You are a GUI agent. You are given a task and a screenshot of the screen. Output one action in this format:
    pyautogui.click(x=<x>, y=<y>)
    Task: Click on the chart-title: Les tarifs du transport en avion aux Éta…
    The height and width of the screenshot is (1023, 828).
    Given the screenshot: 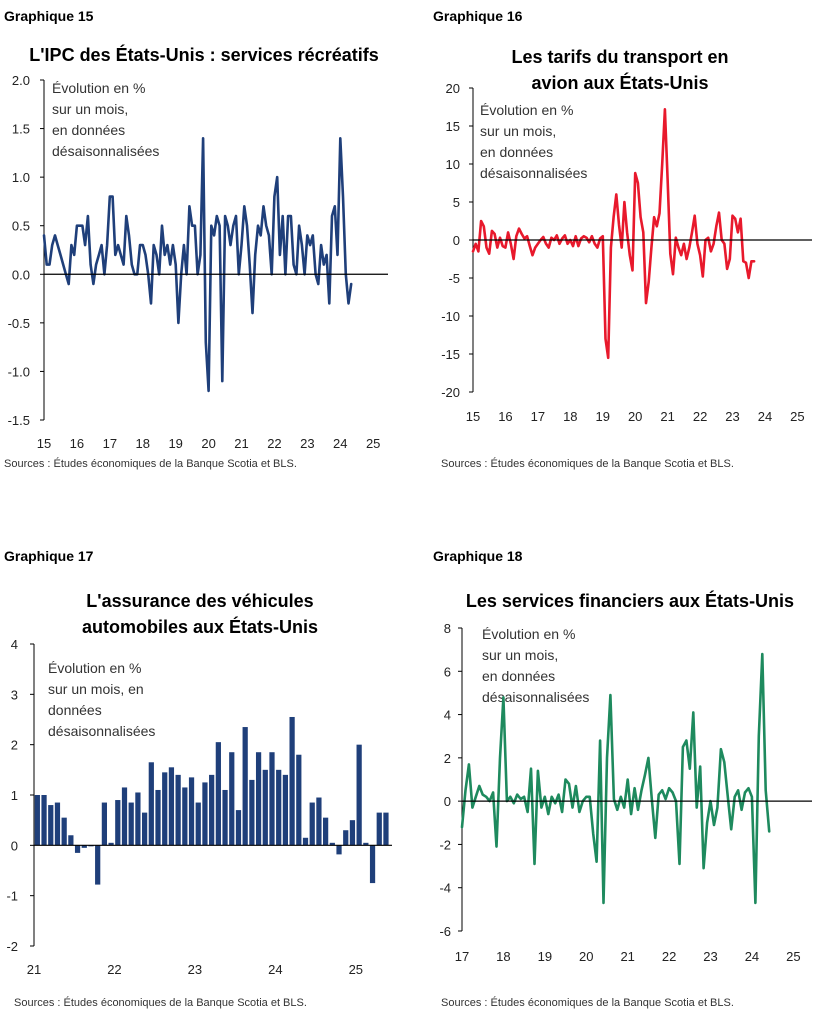 What is the action you would take?
    pyautogui.click(x=620, y=70)
    